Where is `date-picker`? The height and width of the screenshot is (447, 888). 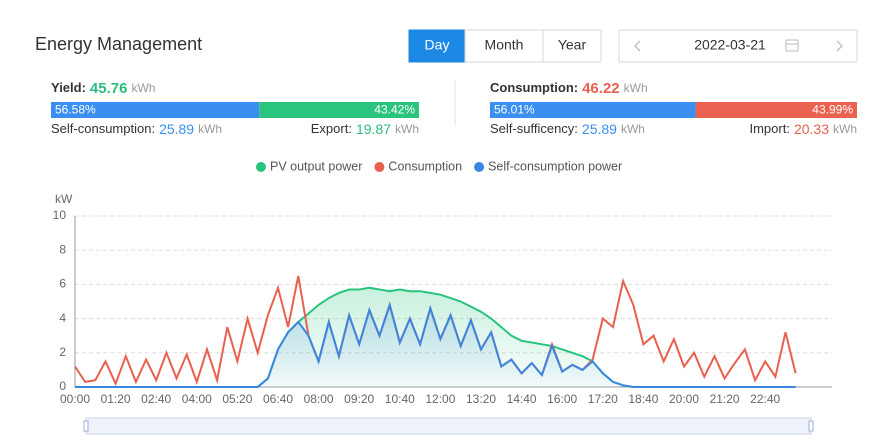
date-picker is located at coordinates (738, 46).